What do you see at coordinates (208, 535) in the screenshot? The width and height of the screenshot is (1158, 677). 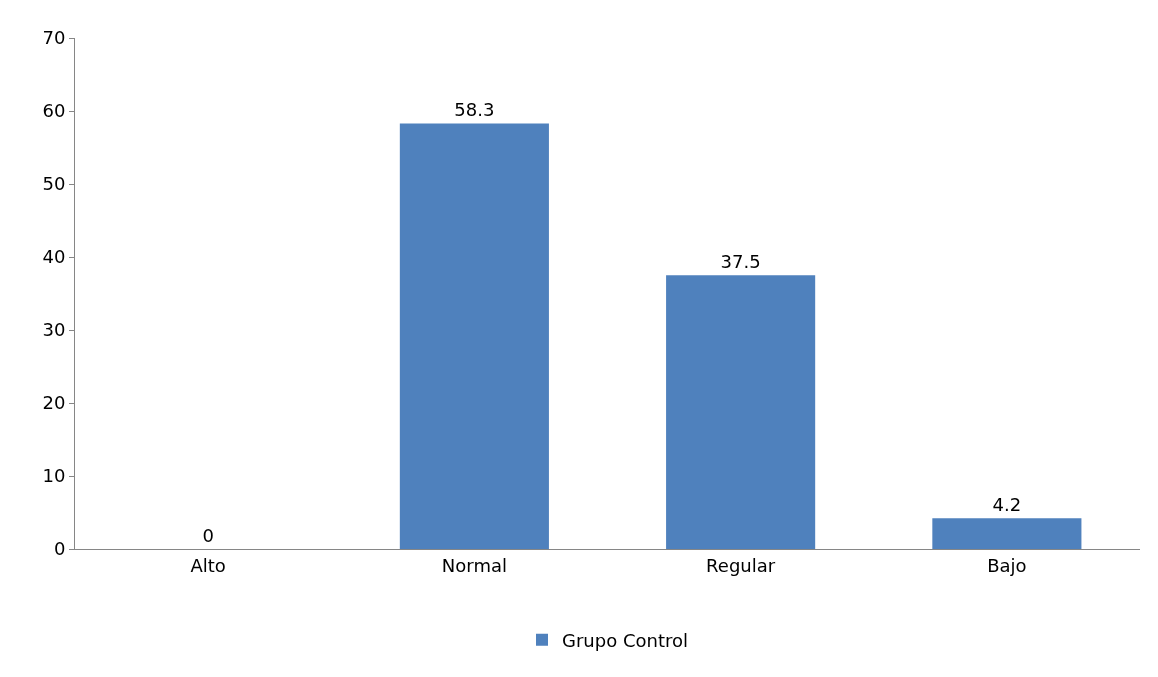 I see `data-label: 0` at bounding box center [208, 535].